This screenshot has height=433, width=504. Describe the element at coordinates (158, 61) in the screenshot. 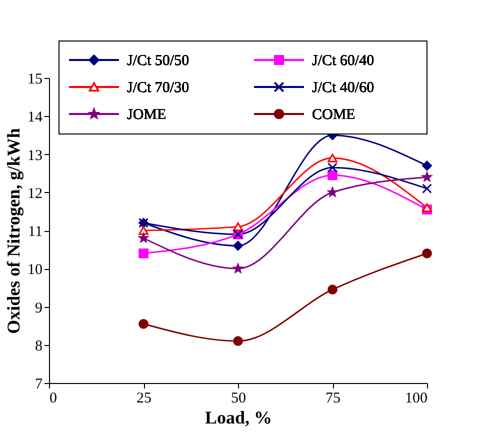

I see `legend-label: J/Ct 50/50` at that location.